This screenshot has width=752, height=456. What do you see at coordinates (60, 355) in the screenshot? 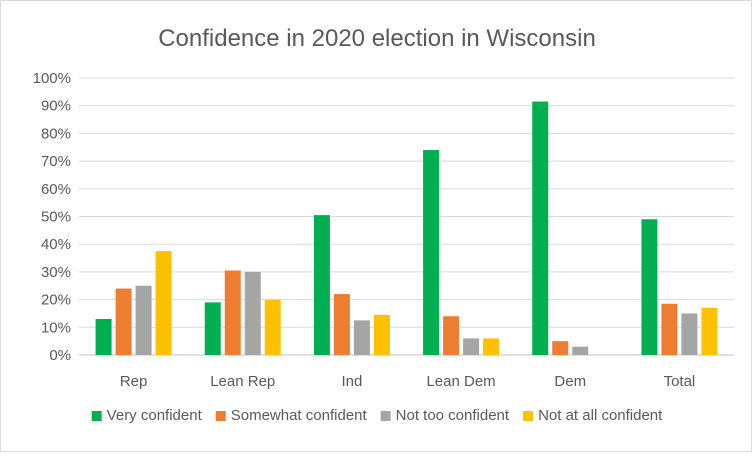
I see `y-tick-label: 0%` at bounding box center [60, 355].